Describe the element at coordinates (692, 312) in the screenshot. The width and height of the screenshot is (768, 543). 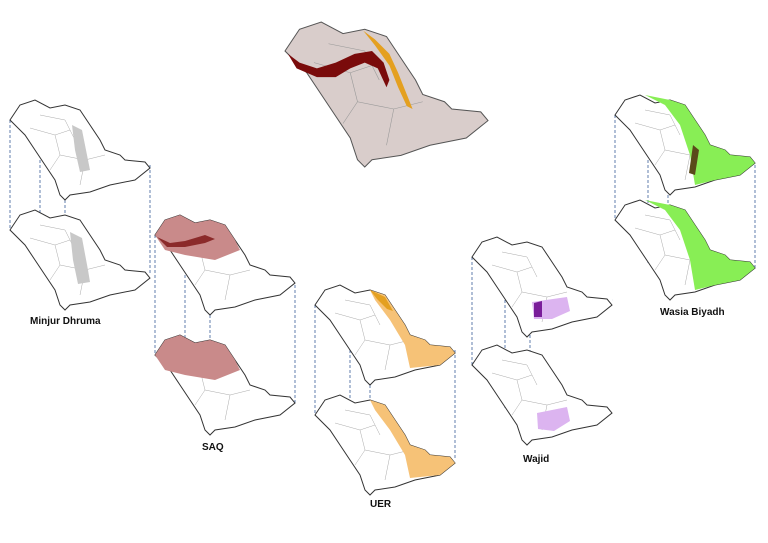
I see `map-label: Wasia Biyadh` at that location.